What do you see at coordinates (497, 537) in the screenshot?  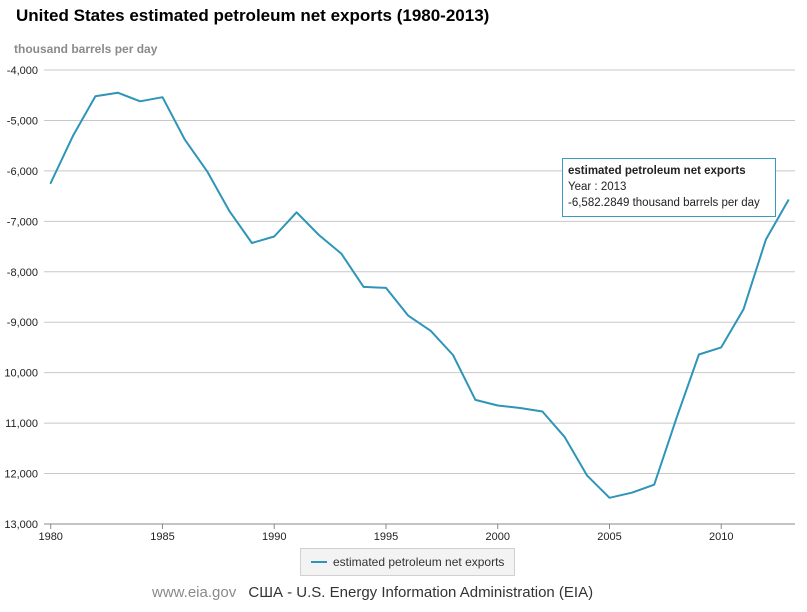 I see `x-tick-label: 2000` at bounding box center [497, 537].